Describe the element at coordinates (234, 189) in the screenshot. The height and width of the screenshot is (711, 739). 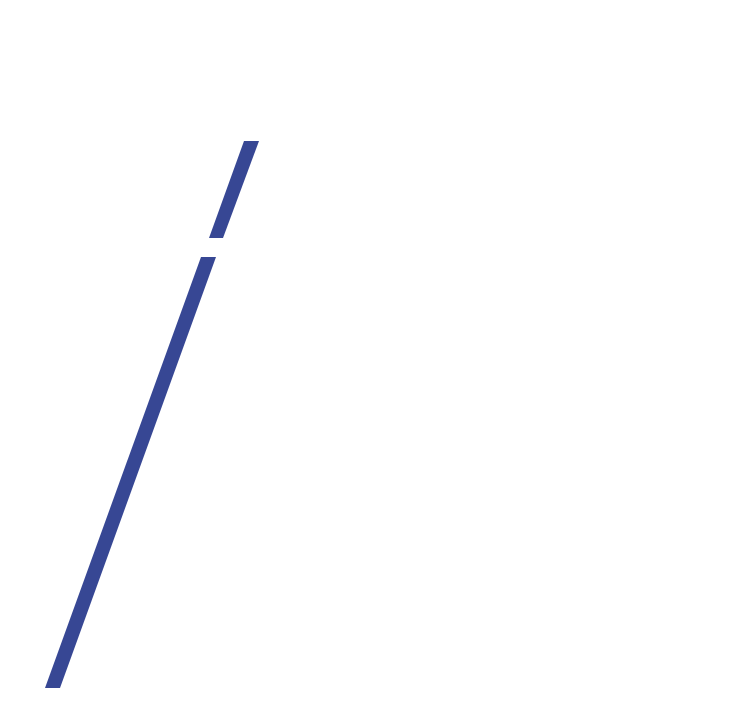
I see `stripe-upper` at that location.